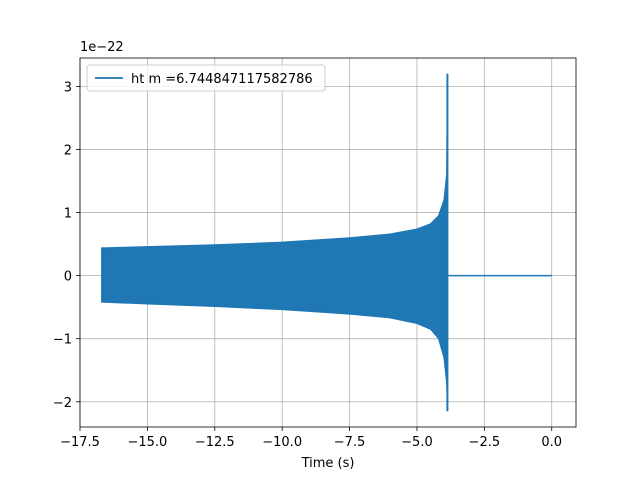 The image size is (640, 485). Describe the element at coordinates (62, 340) in the screenshot. I see `y-tick-label: −1` at that location.